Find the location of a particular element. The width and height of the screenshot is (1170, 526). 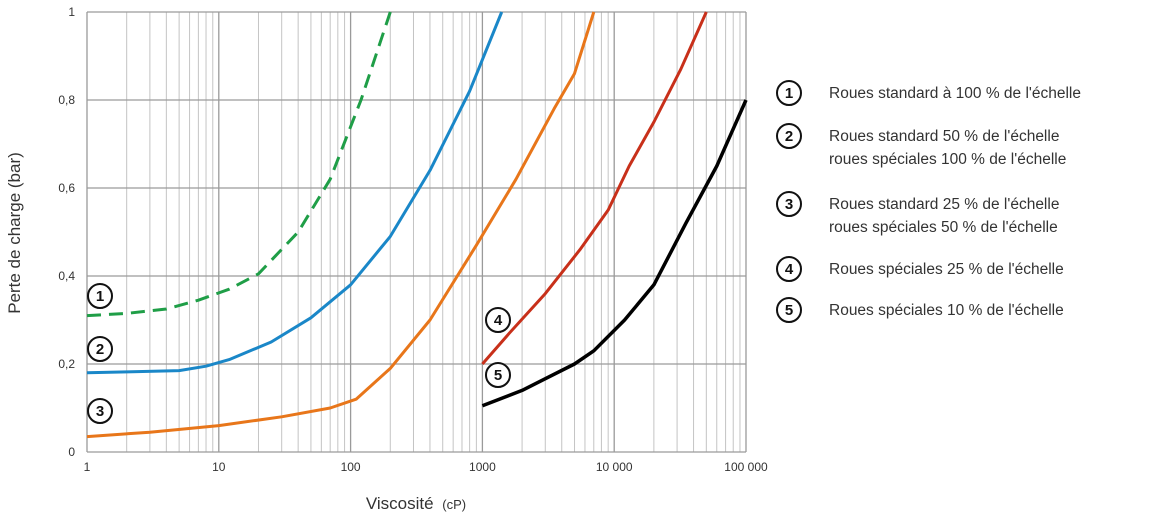

legend-label: Roues spéciales 25 % de l'échelle is located at coordinates (946, 269).